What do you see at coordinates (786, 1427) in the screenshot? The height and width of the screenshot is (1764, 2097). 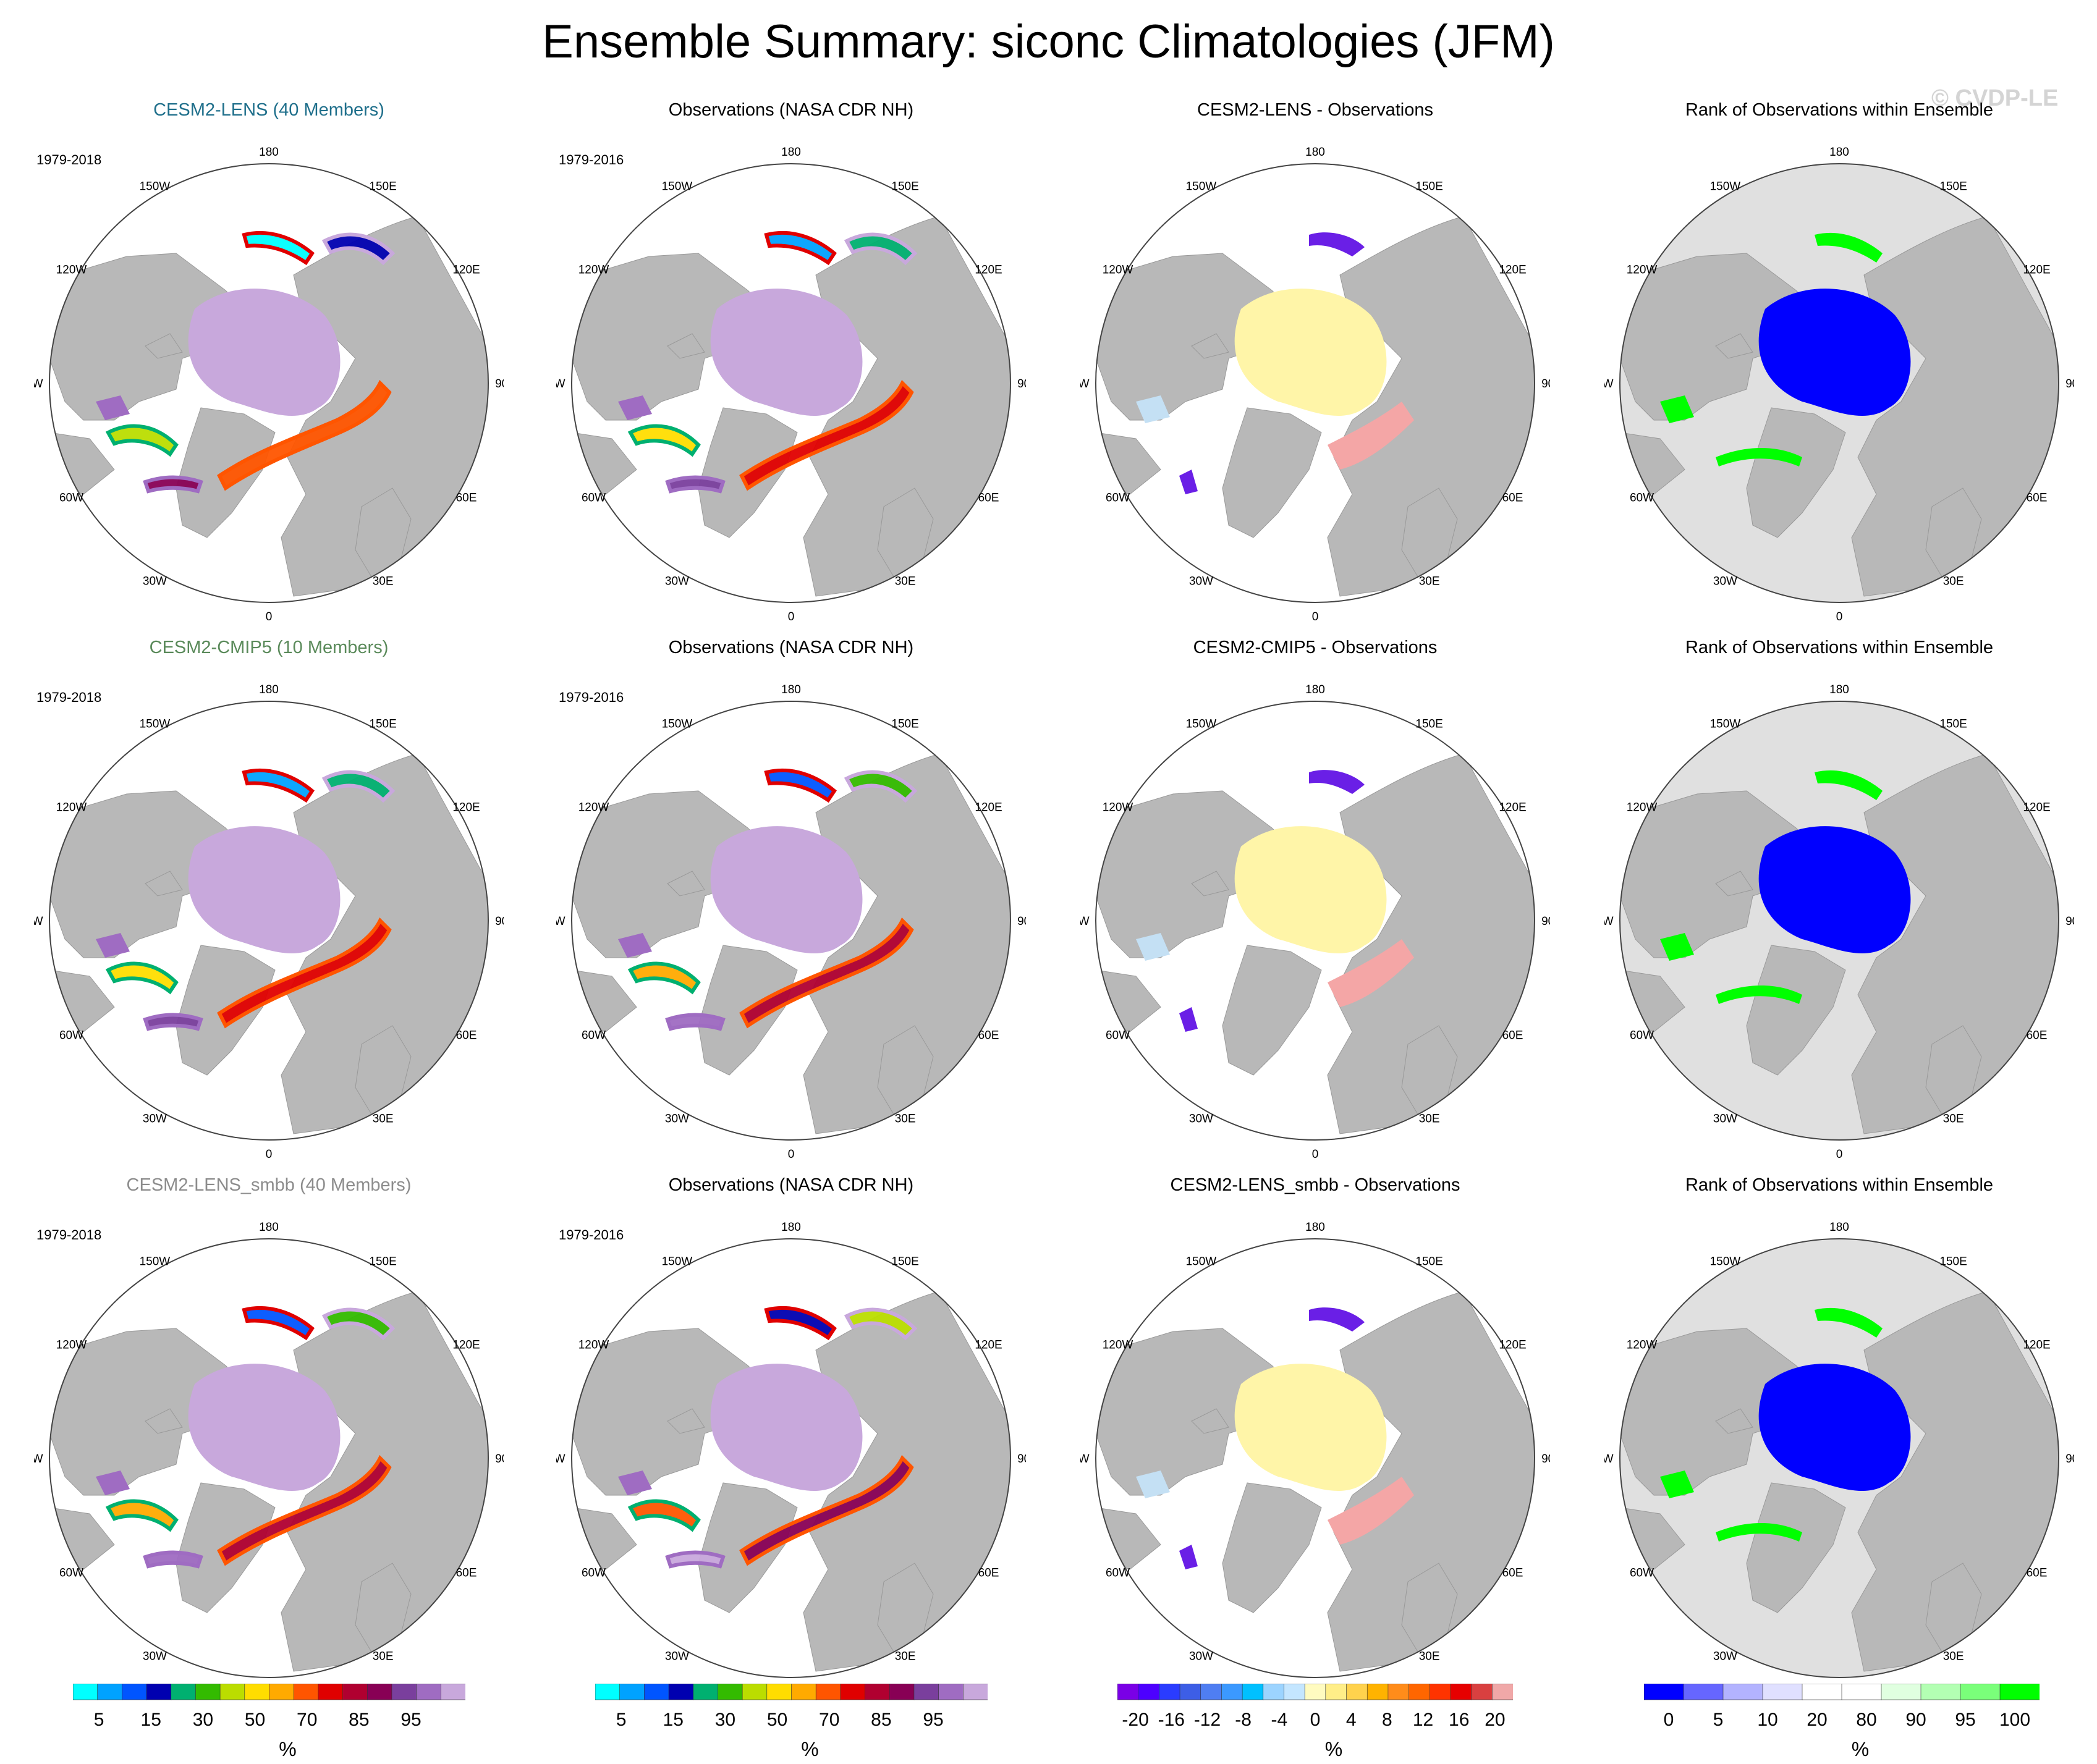 I see `sea-ice-central-arctic` at bounding box center [786, 1427].